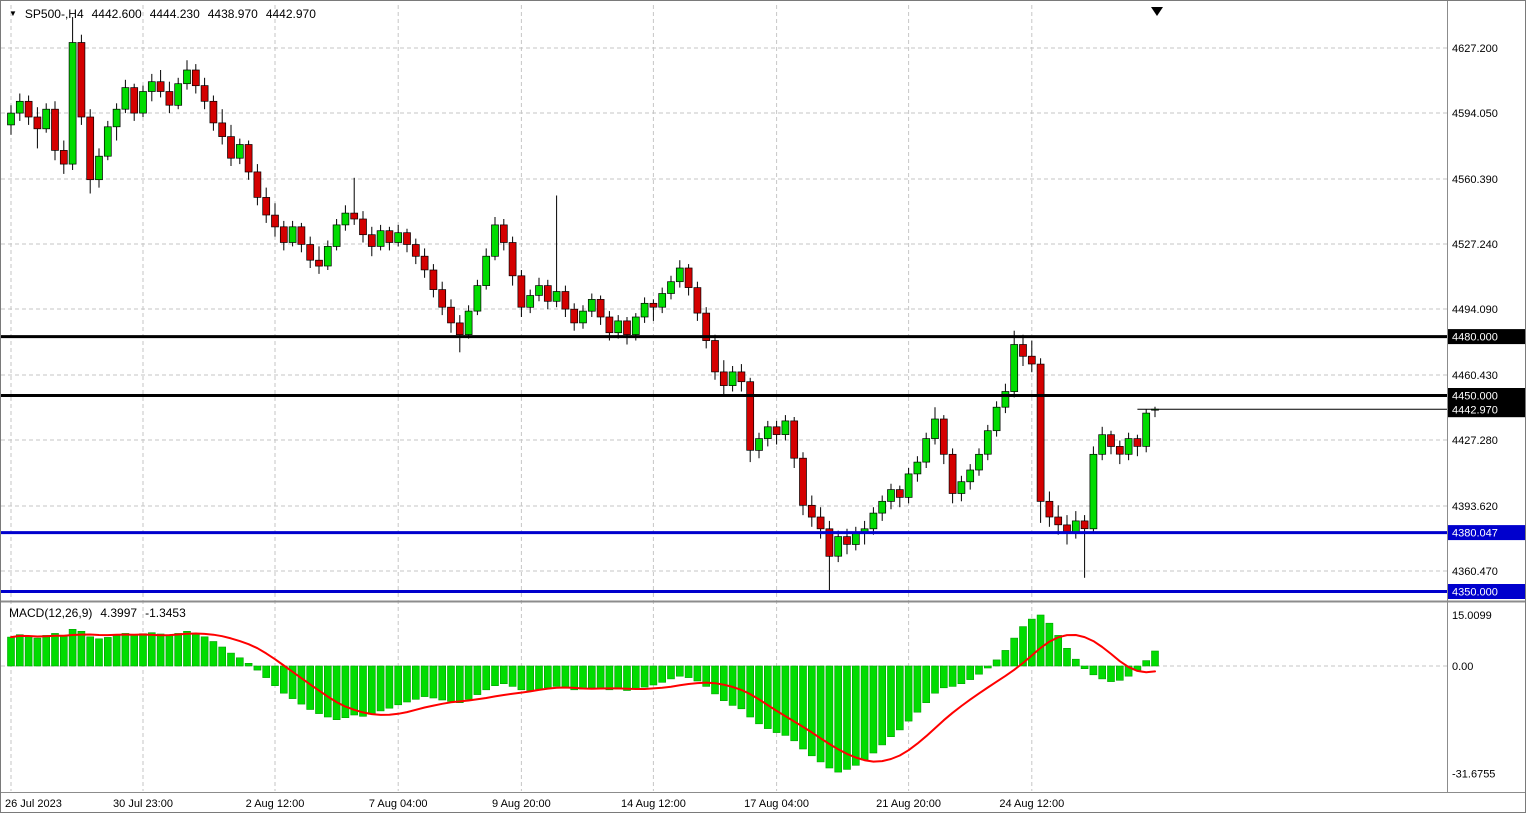 The height and width of the screenshot is (813, 1526). Describe the element at coordinates (1157, 11) in the screenshot. I see `chart-shift-marker-icon` at that location.